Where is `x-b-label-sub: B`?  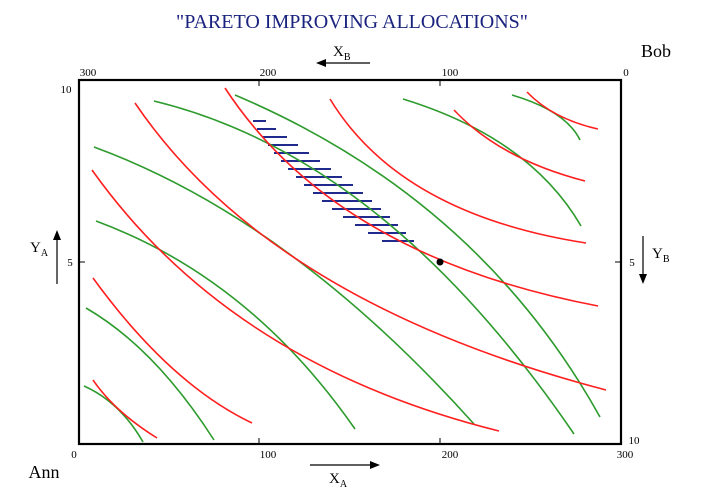
x-b-label-sub: B is located at coordinates (347, 57).